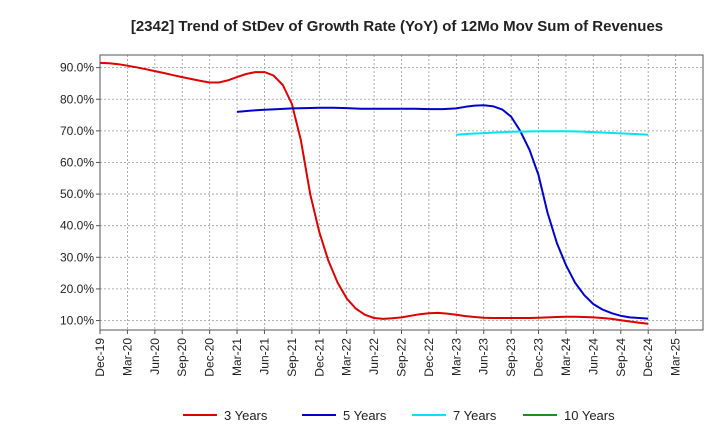 Image resolution: width=720 pixels, height=440 pixels. I want to click on x-tick-label: Sep-20, so click(182, 357).